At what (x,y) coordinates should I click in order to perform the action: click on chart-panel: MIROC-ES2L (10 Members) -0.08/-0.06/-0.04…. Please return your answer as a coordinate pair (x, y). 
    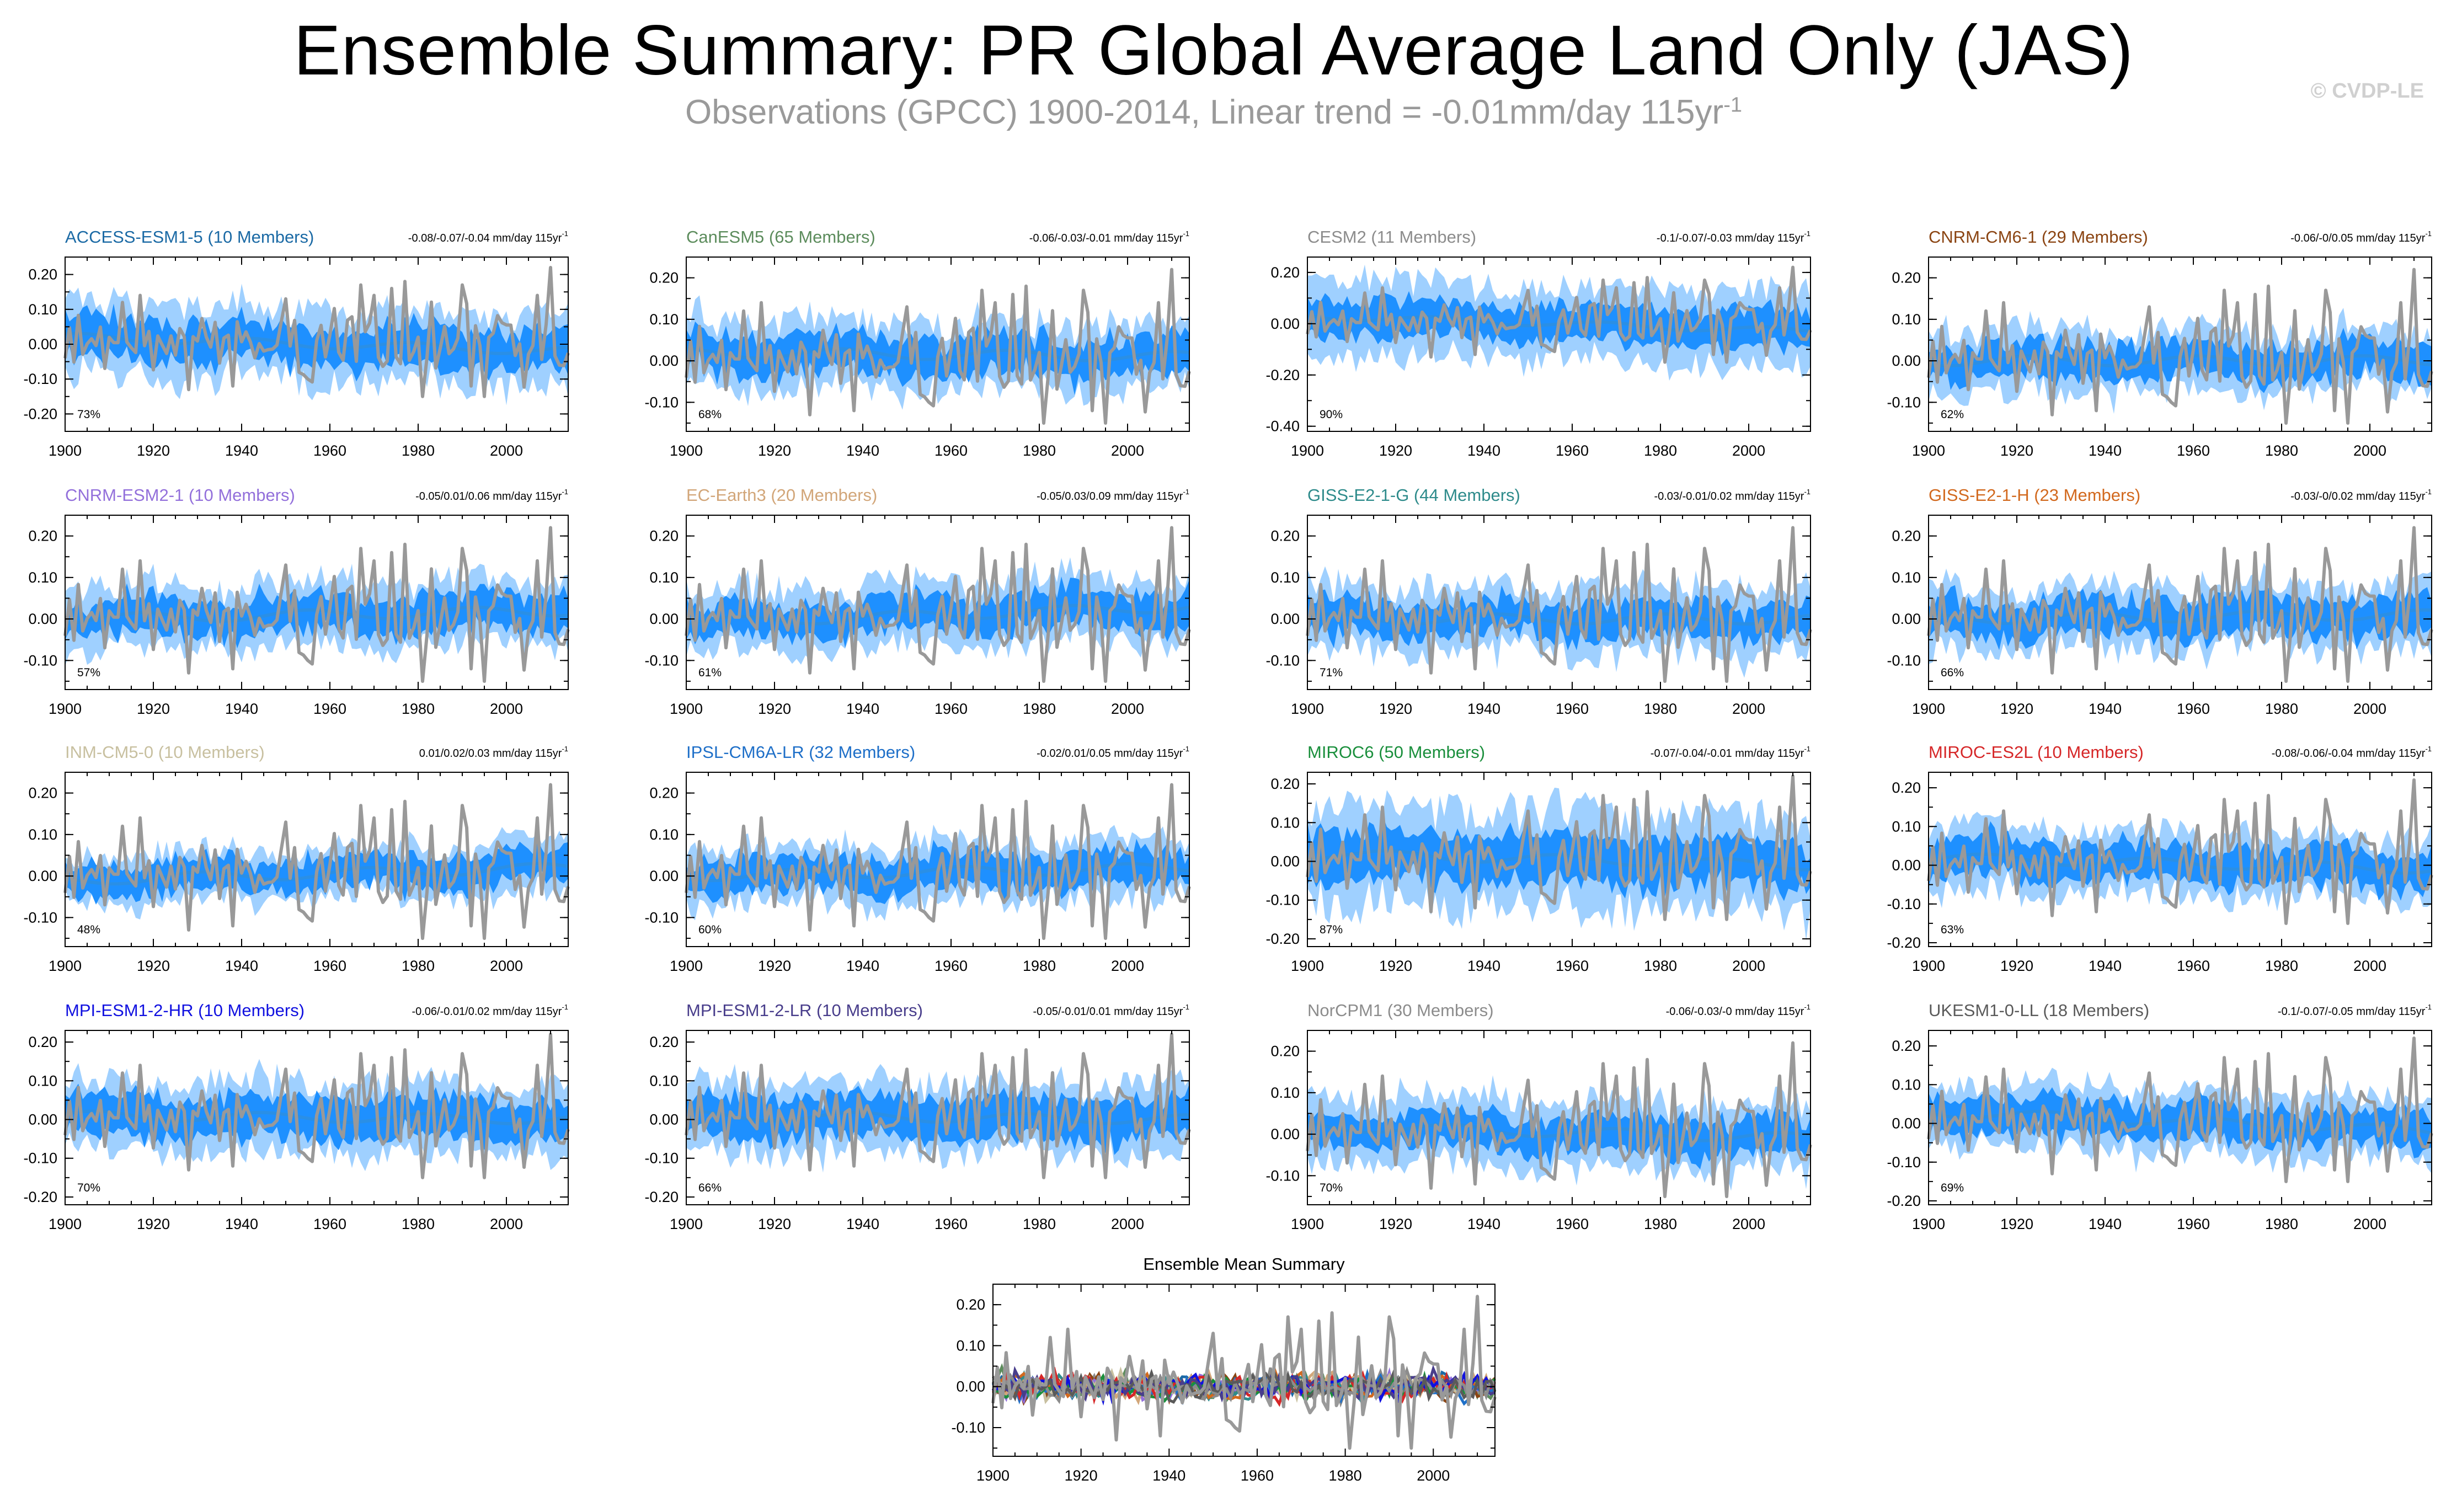
    Looking at the image, I should click on (2160, 858).